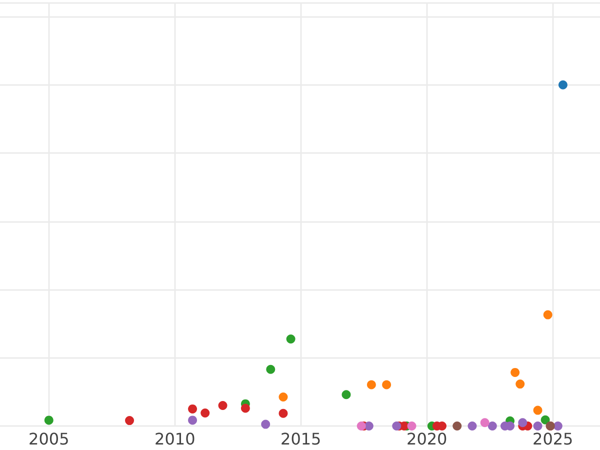 The height and width of the screenshot is (450, 600). I want to click on x-tick-label: 2005, so click(49, 439).